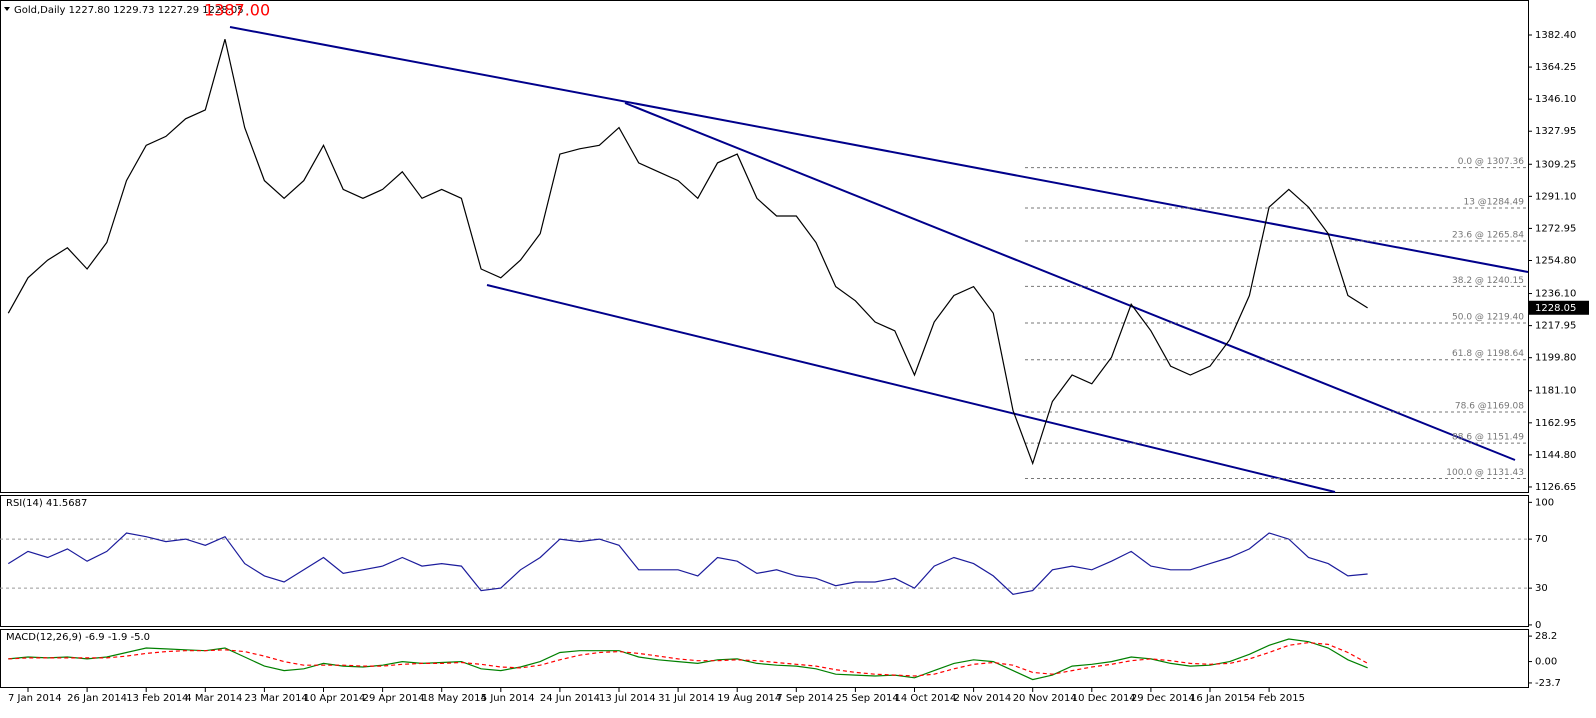 The width and height of the screenshot is (1596, 718). Describe the element at coordinates (1493, 203) in the screenshot. I see `fib-label: 13 @1284.49` at that location.